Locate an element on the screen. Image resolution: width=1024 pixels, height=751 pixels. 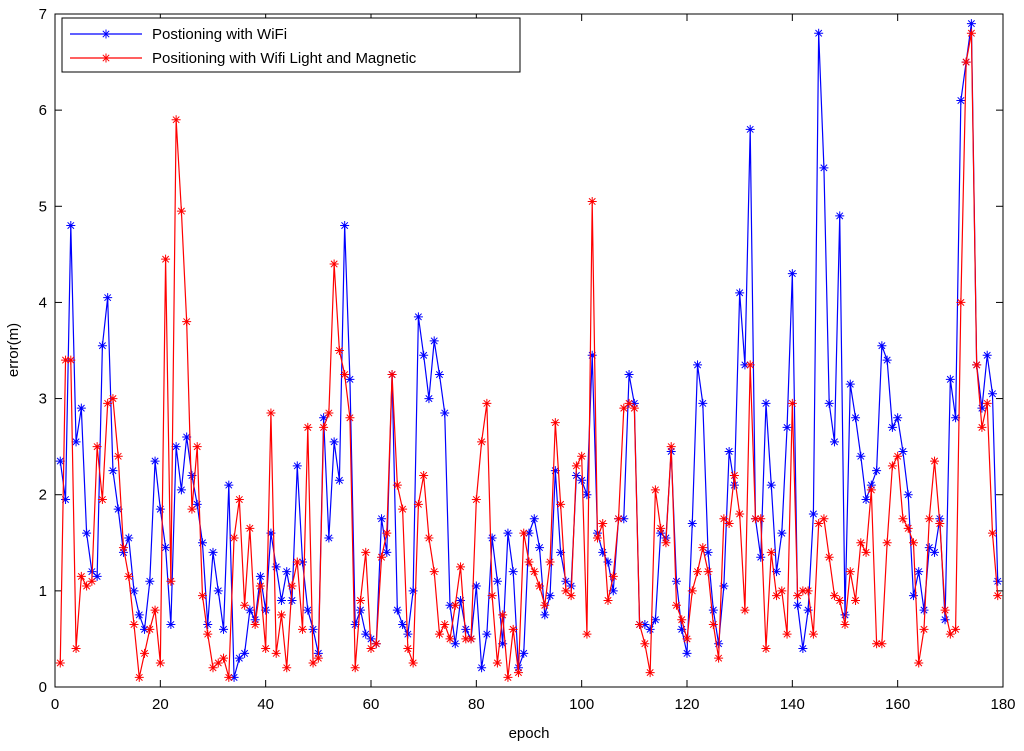
legend-label: Positioning with Wifi Light and Magnetic is located at coordinates (284, 58).